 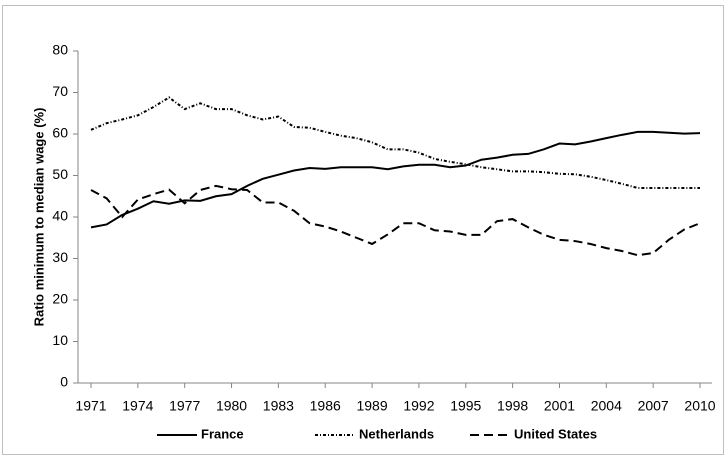 What do you see at coordinates (90, 406) in the screenshot?
I see `x-tick-label: 1971` at bounding box center [90, 406].